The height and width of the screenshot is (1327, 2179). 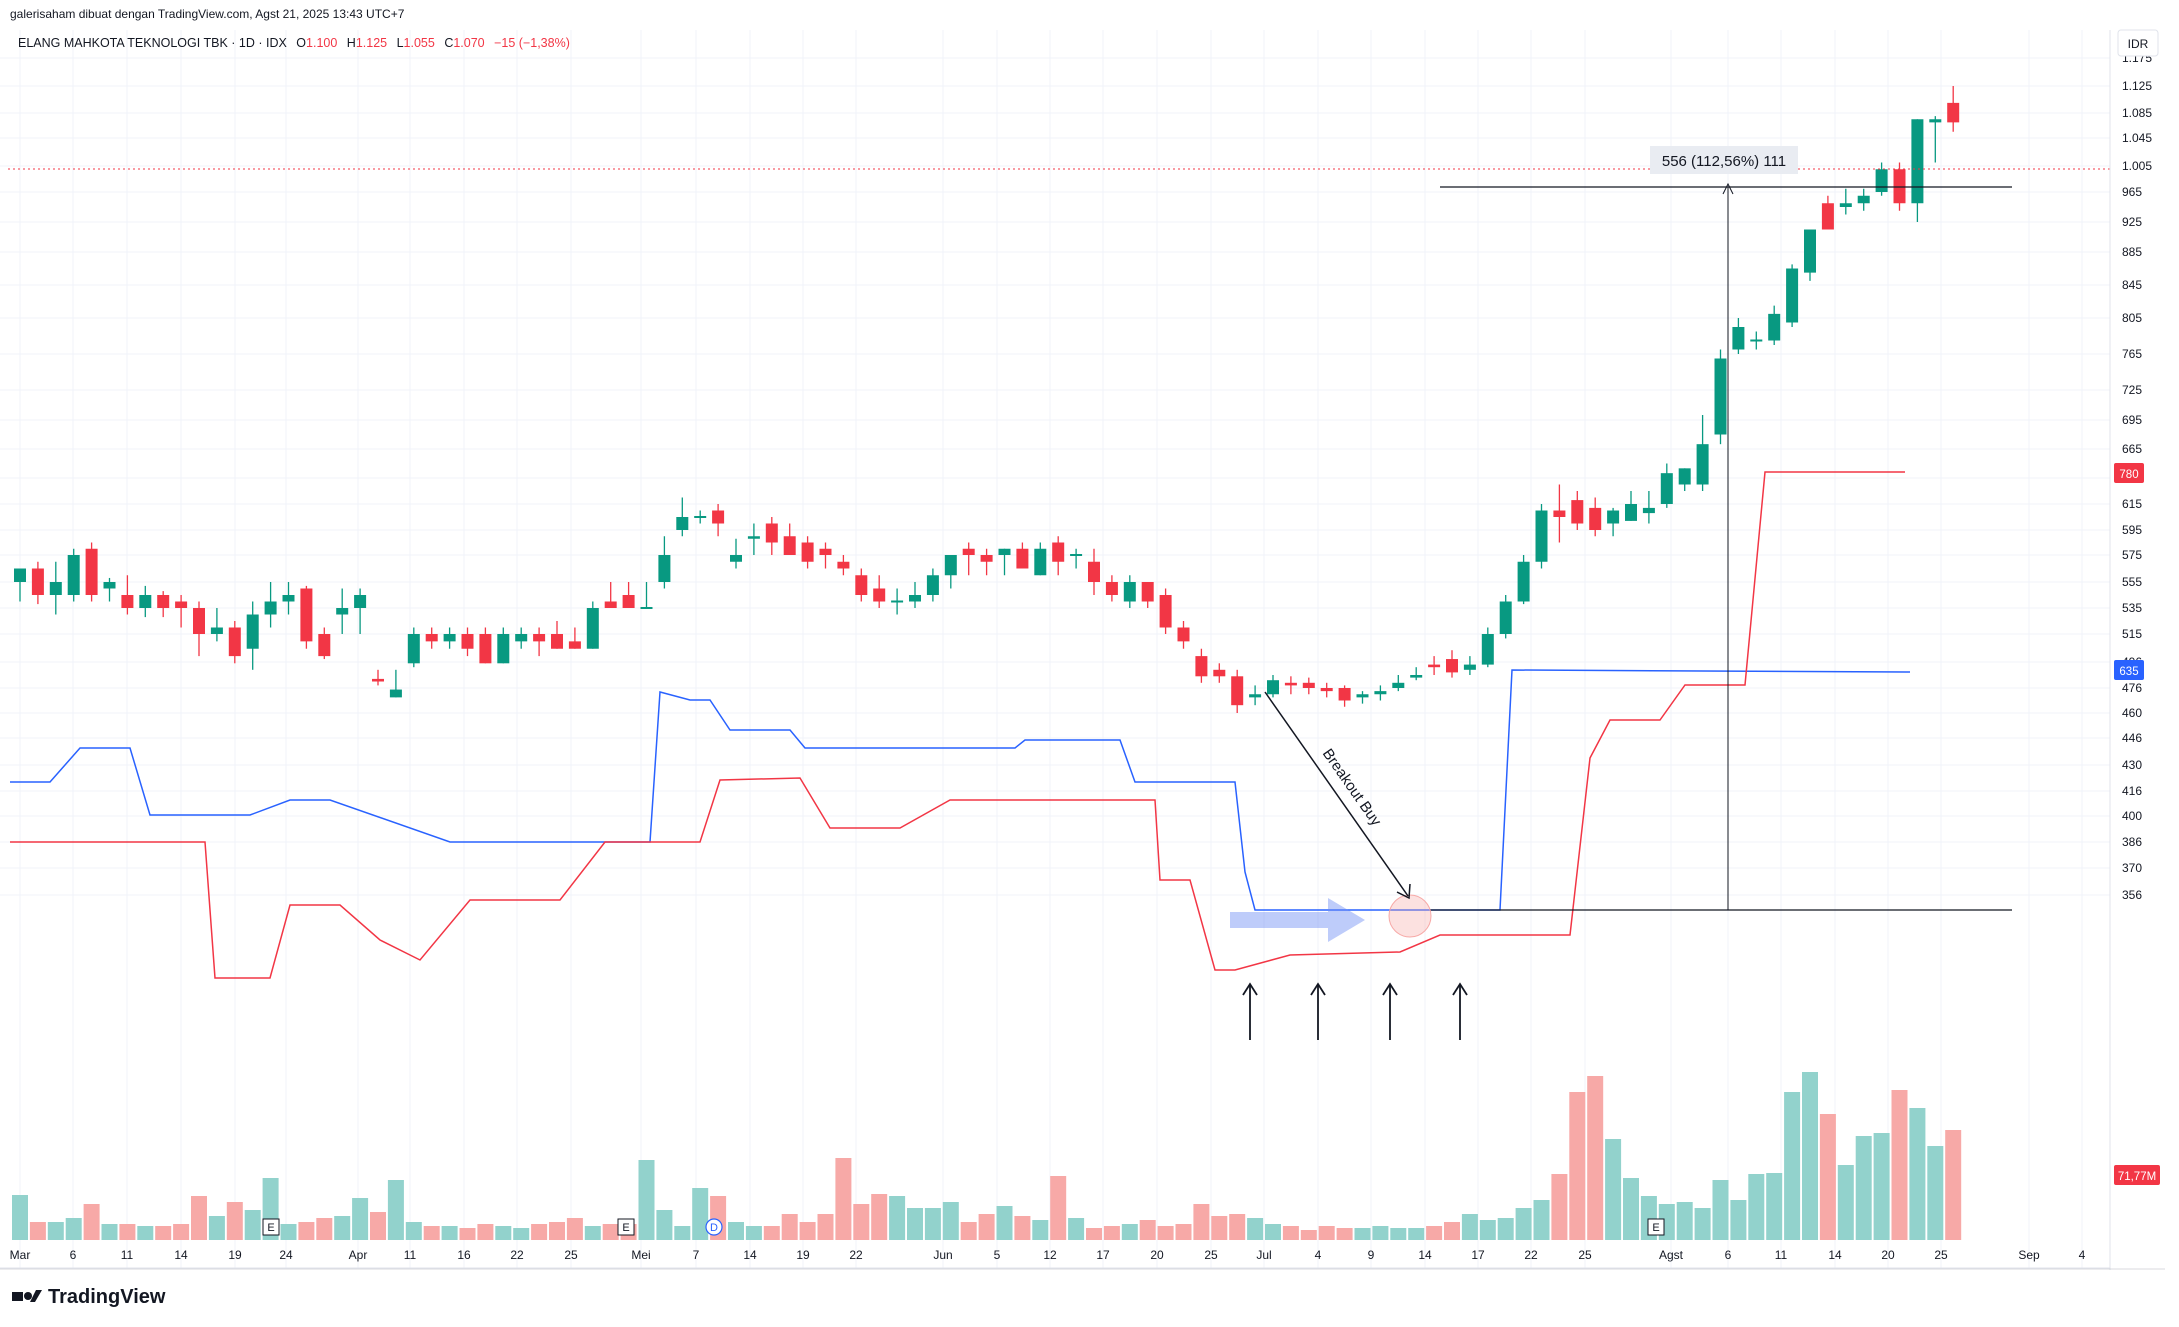 I want to click on x-tick-label: 14, so click(x=1835, y=1255).